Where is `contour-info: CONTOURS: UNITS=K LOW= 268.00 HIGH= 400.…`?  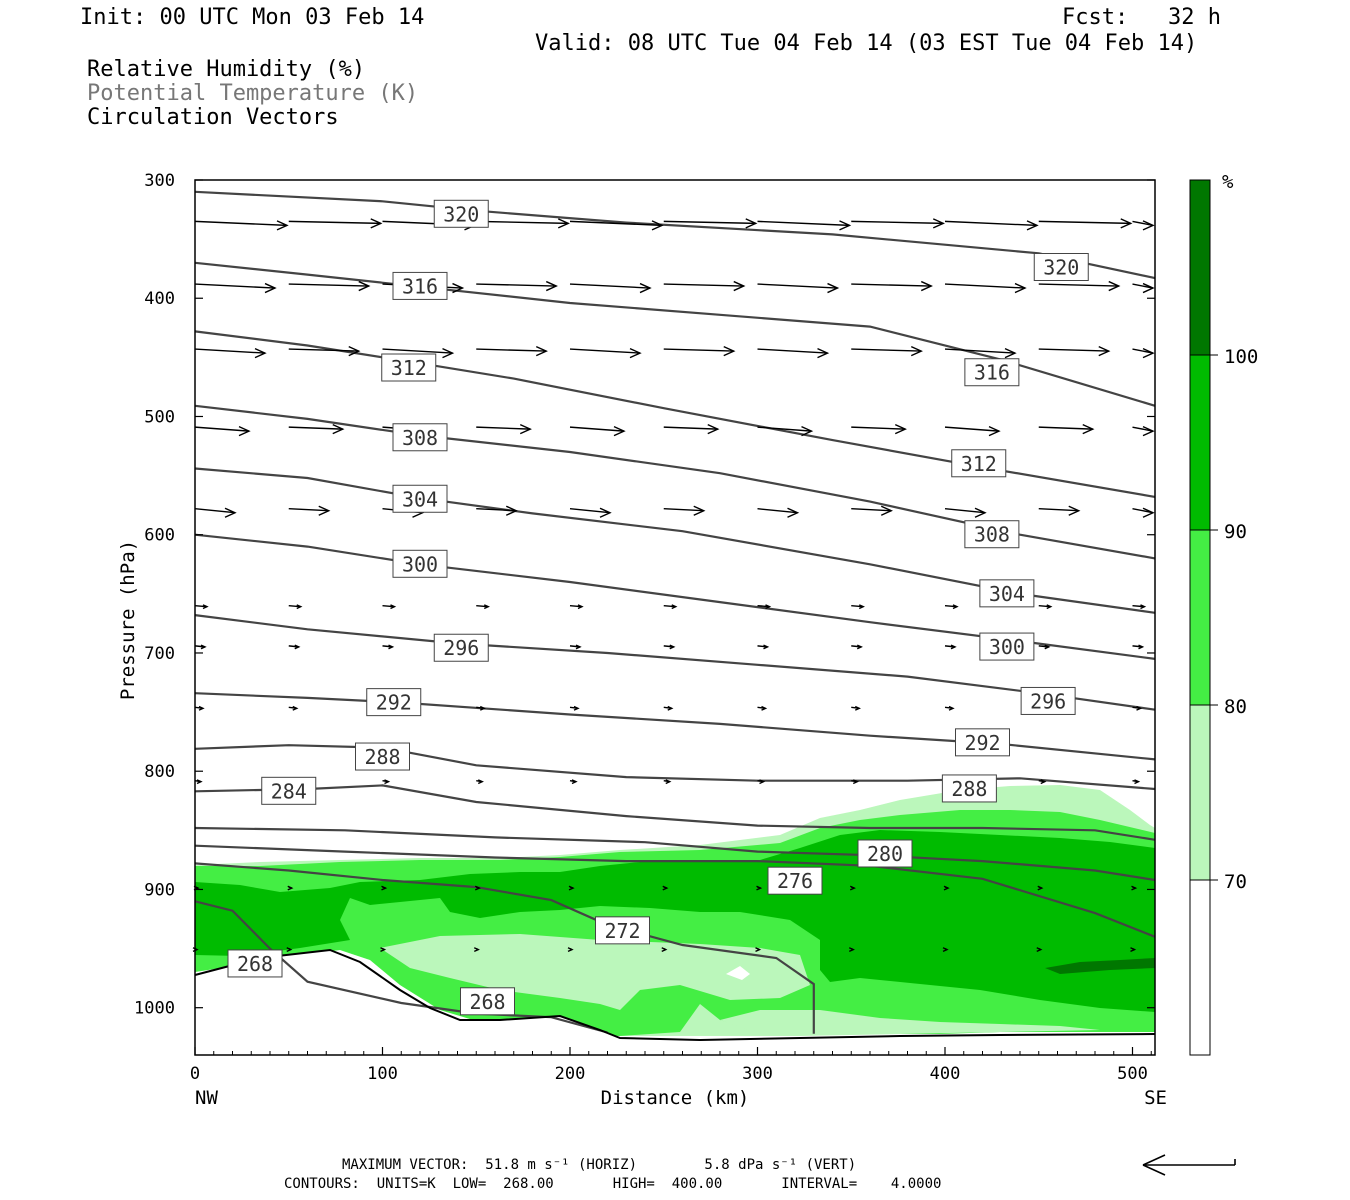 contour-info: CONTOURS: UNITS=K LOW= 268.00 HIGH= 400.… is located at coordinates (613, 1184).